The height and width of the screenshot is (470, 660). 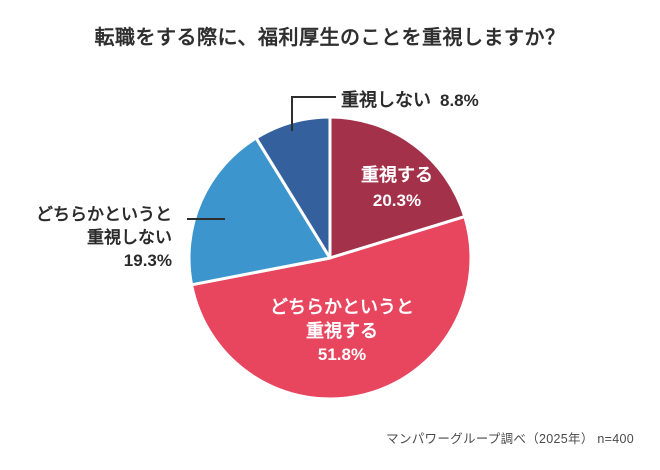 I want to click on slice-label-text: 重視する, so click(x=397, y=175).